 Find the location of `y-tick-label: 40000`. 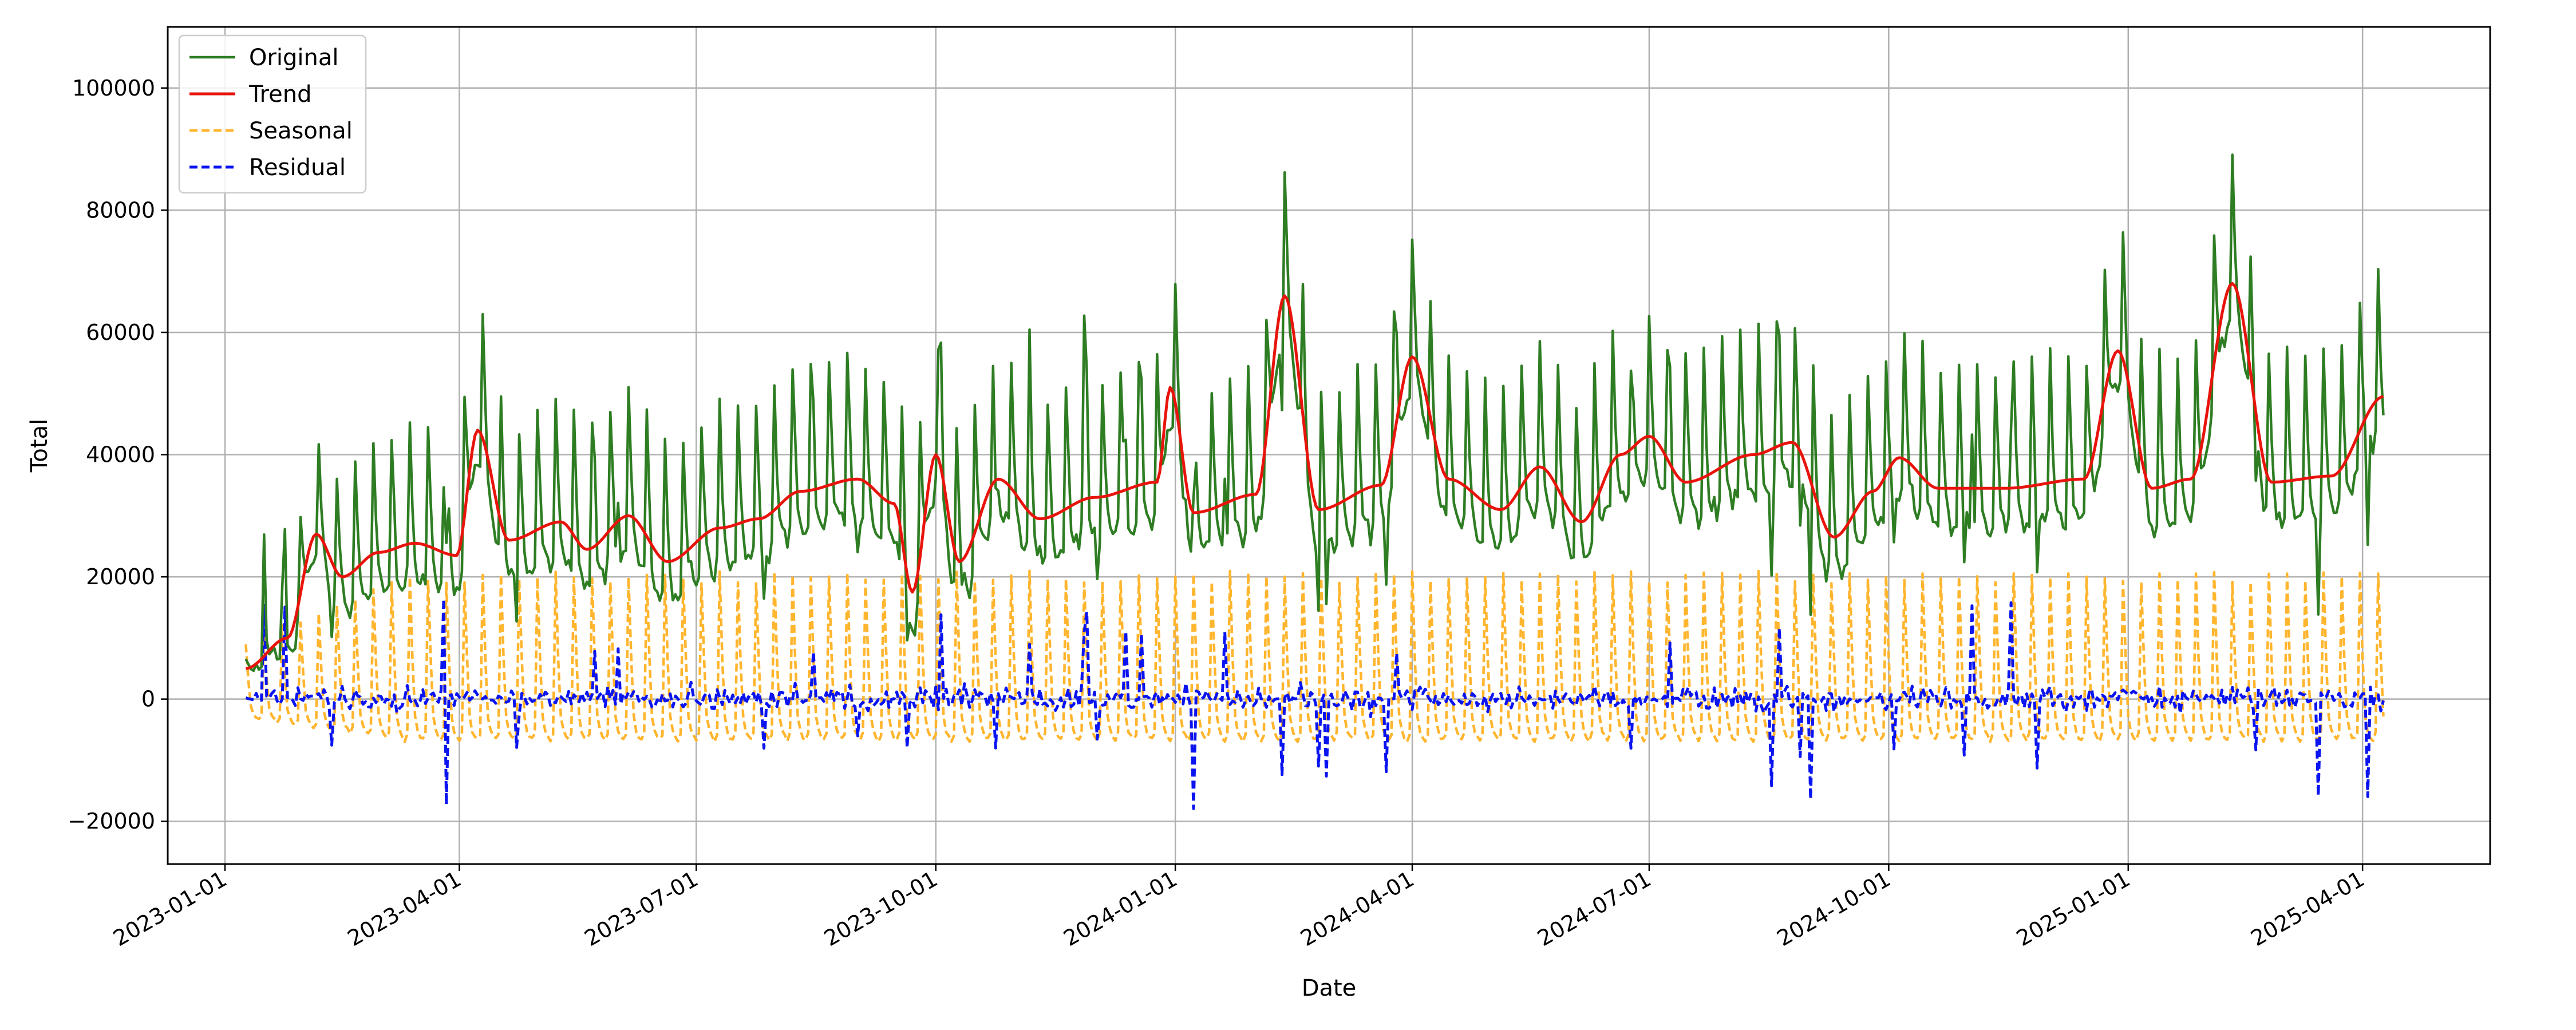

y-tick-label: 40000 is located at coordinates (120, 455).